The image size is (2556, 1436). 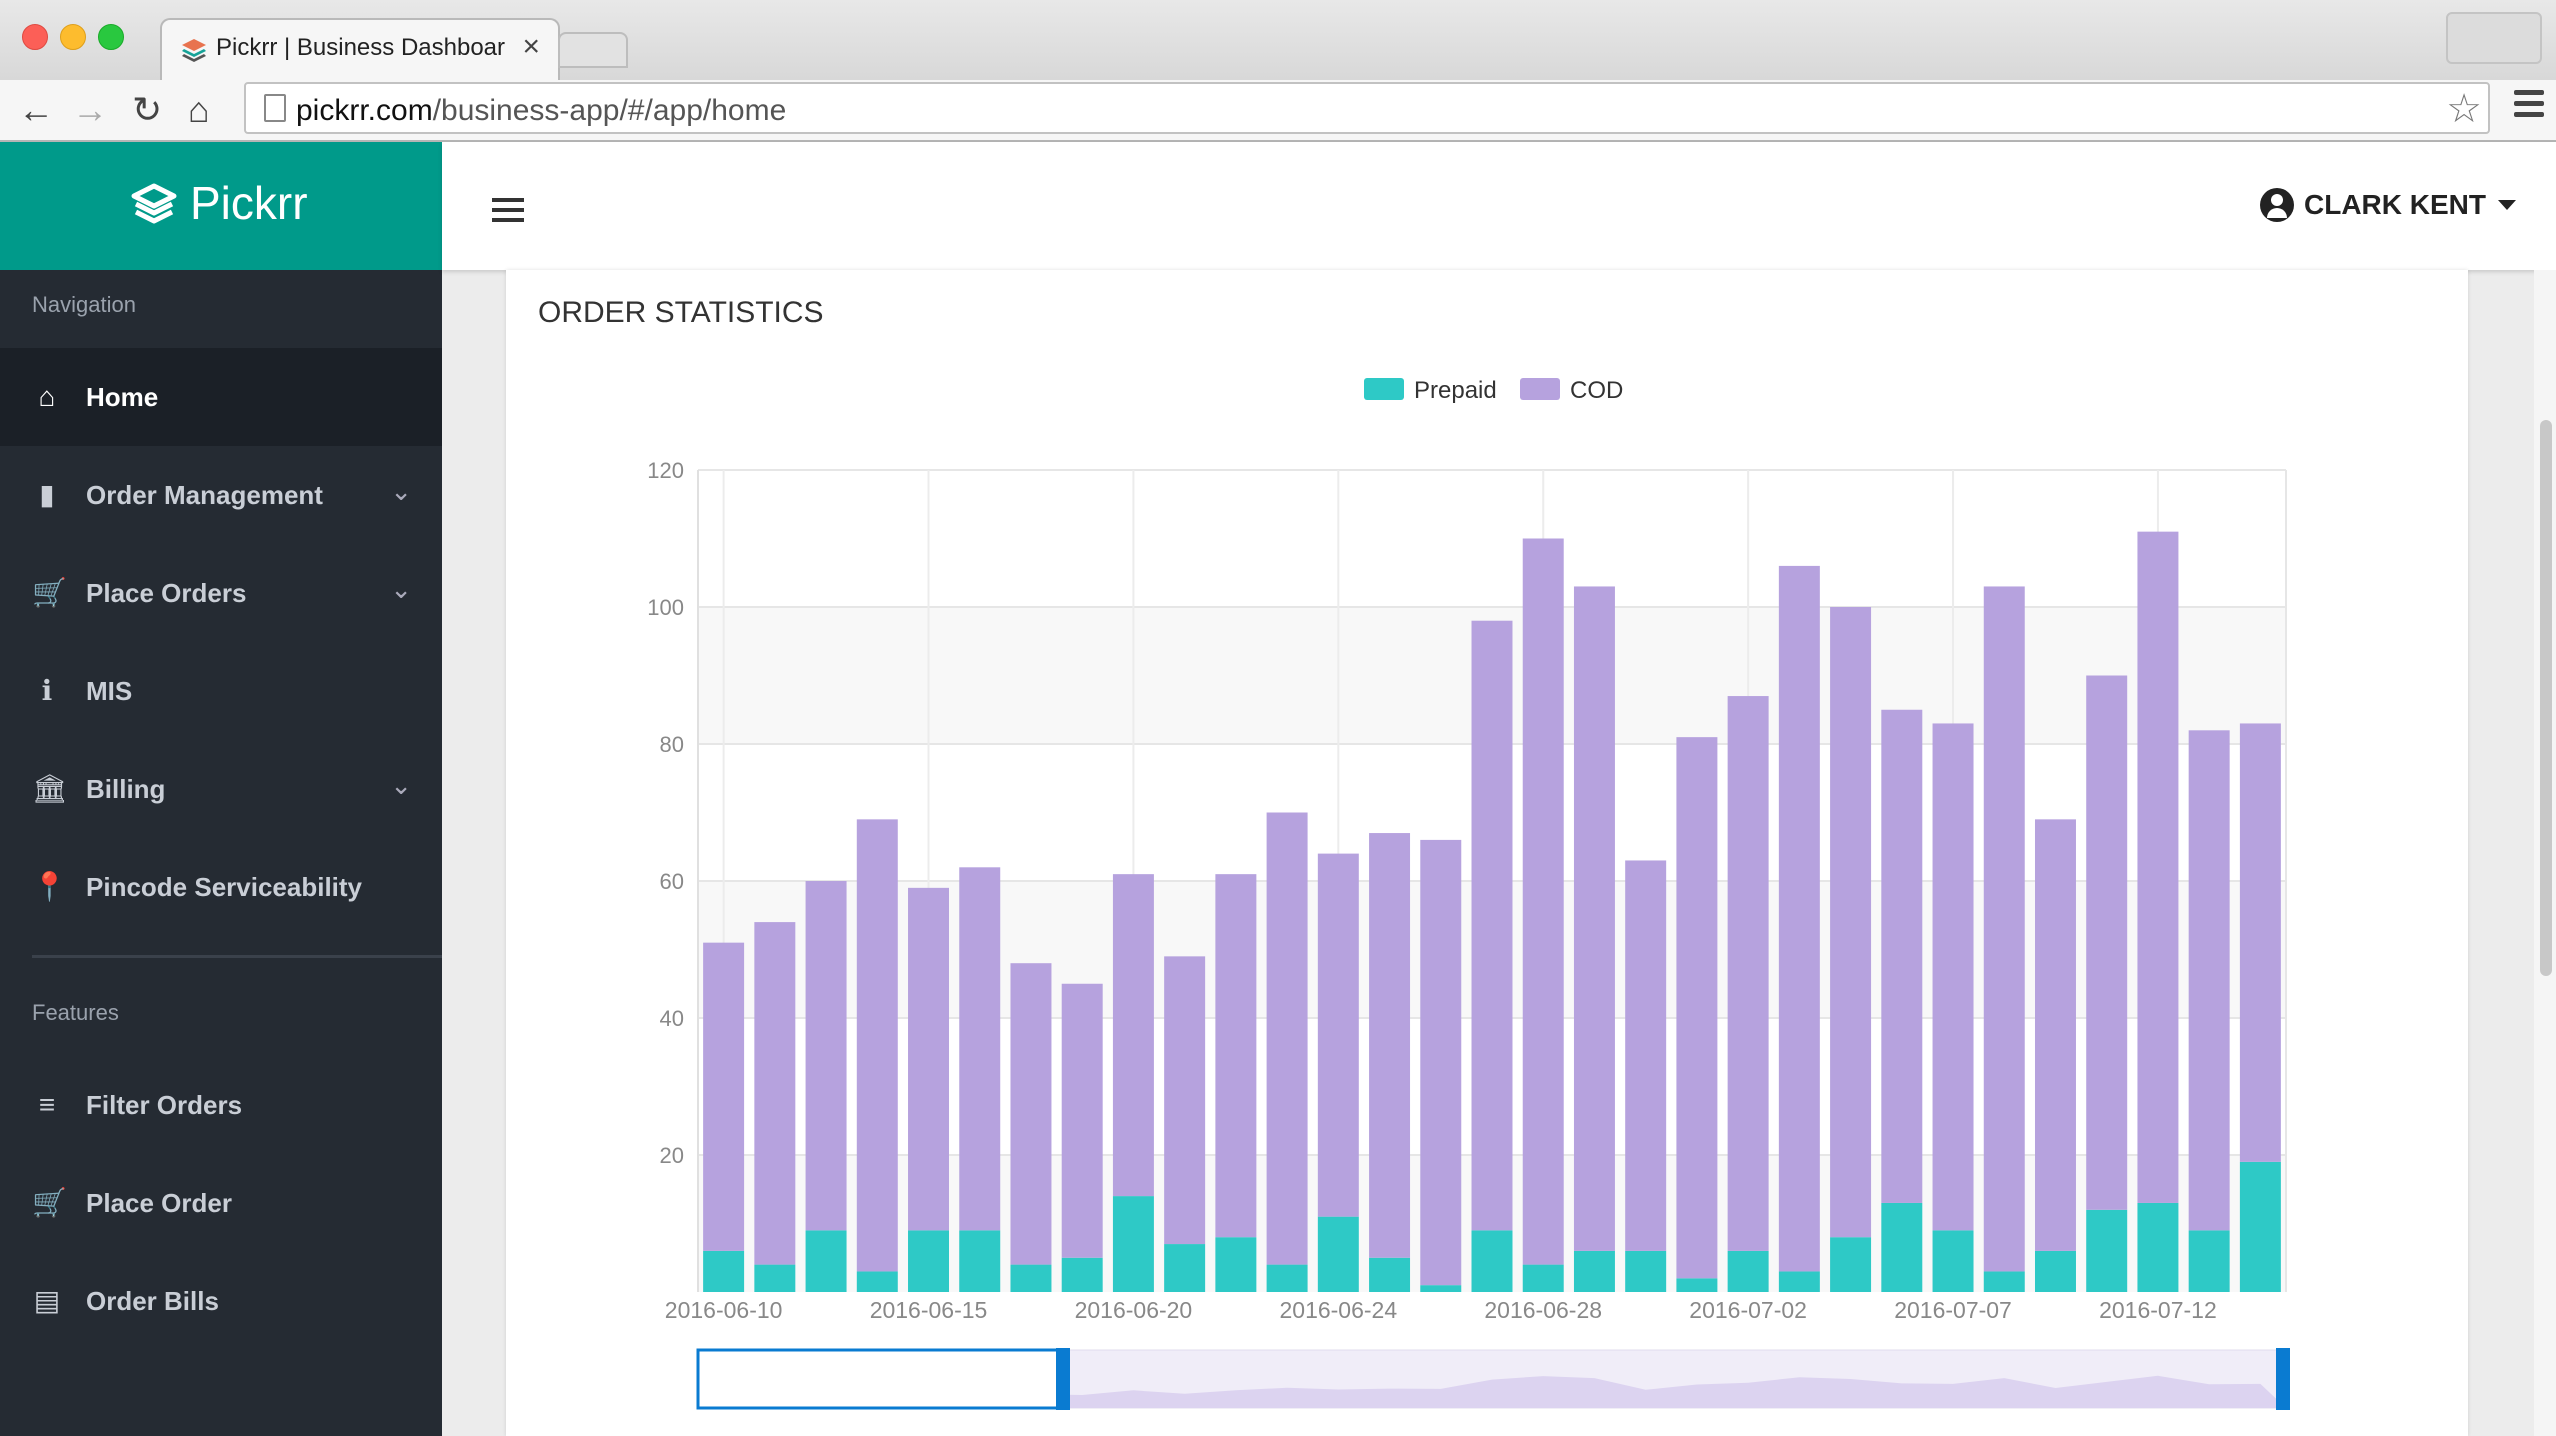 I want to click on legend-label-cod: COD, so click(x=1596, y=390).